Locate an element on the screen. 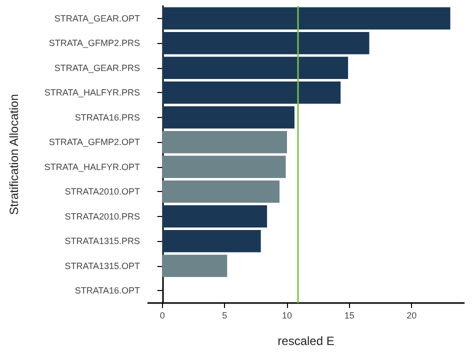 The image size is (474, 352). y-tick-label: STRATA_GEAR.PRS is located at coordinates (97, 67).